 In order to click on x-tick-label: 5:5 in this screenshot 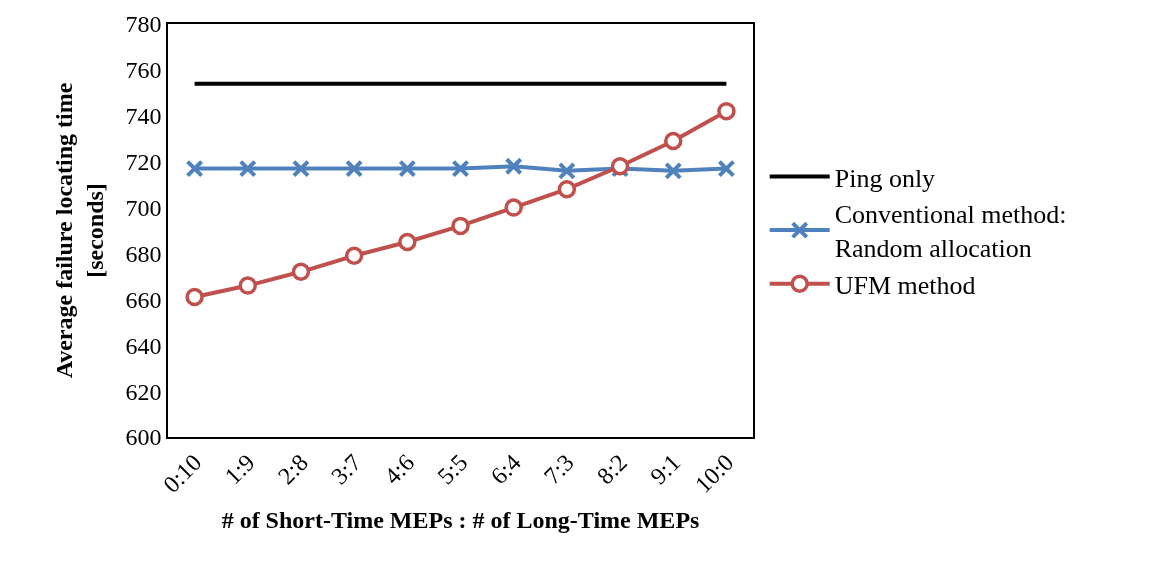, I will do `click(452, 469)`.